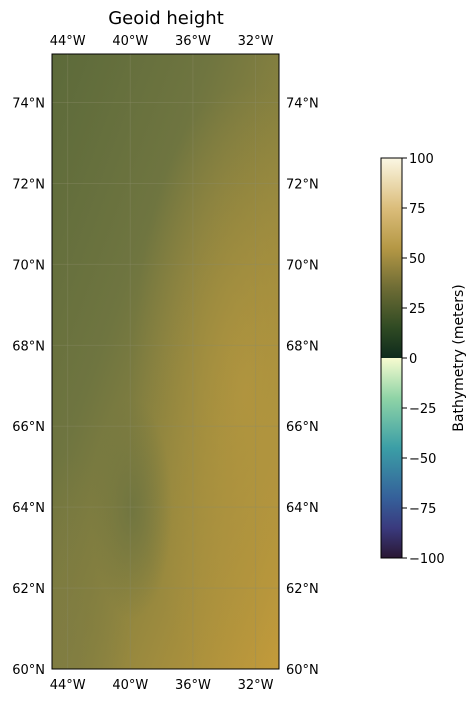  Describe the element at coordinates (68, 41) in the screenshot. I see `lon-tick-label-top: 44°W` at that location.